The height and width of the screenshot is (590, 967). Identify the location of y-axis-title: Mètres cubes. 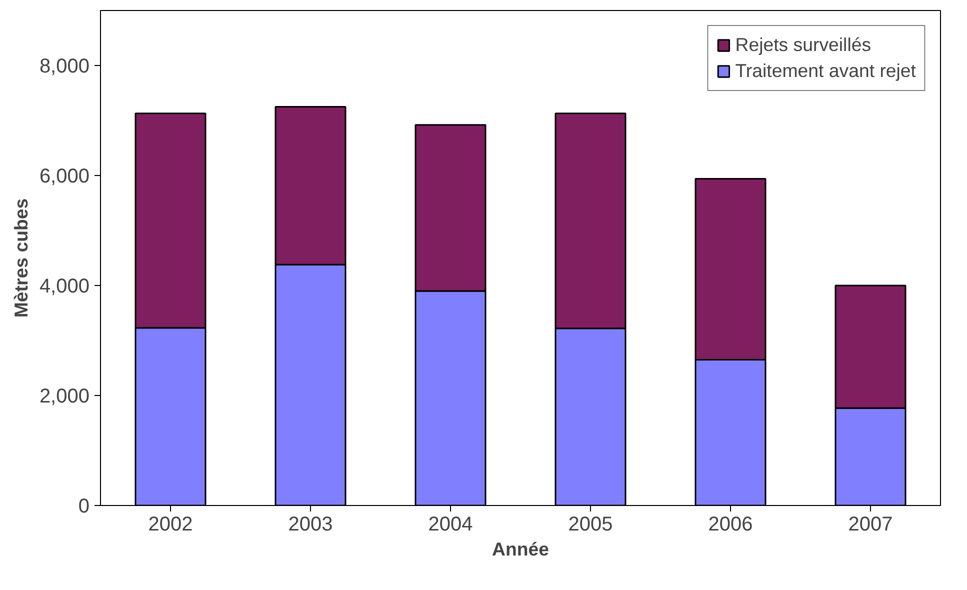
(21, 258).